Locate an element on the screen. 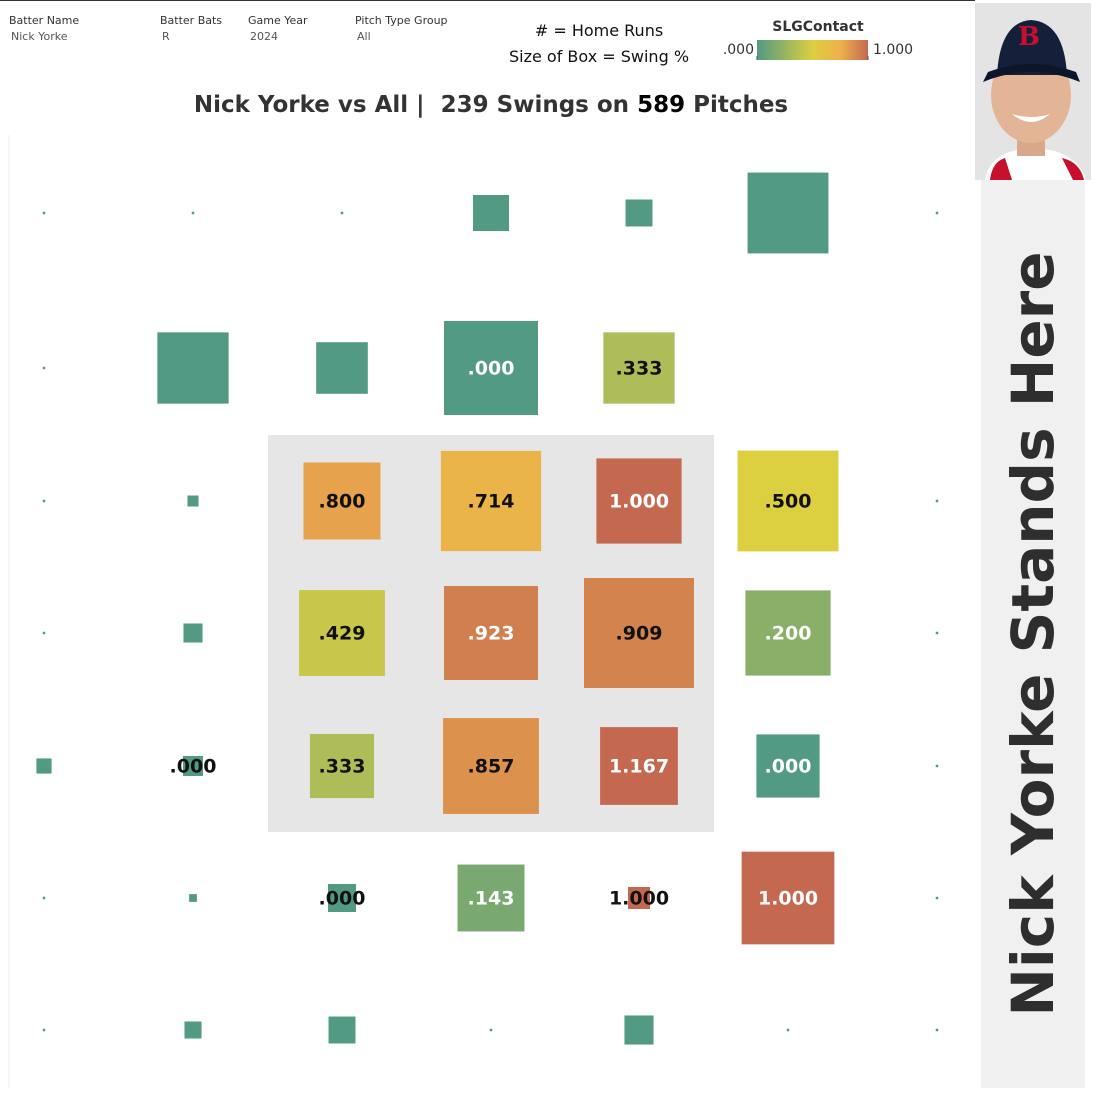 Image resolution: width=1100 pixels, height=1100 pixels. top-border is located at coordinates (487, 0).